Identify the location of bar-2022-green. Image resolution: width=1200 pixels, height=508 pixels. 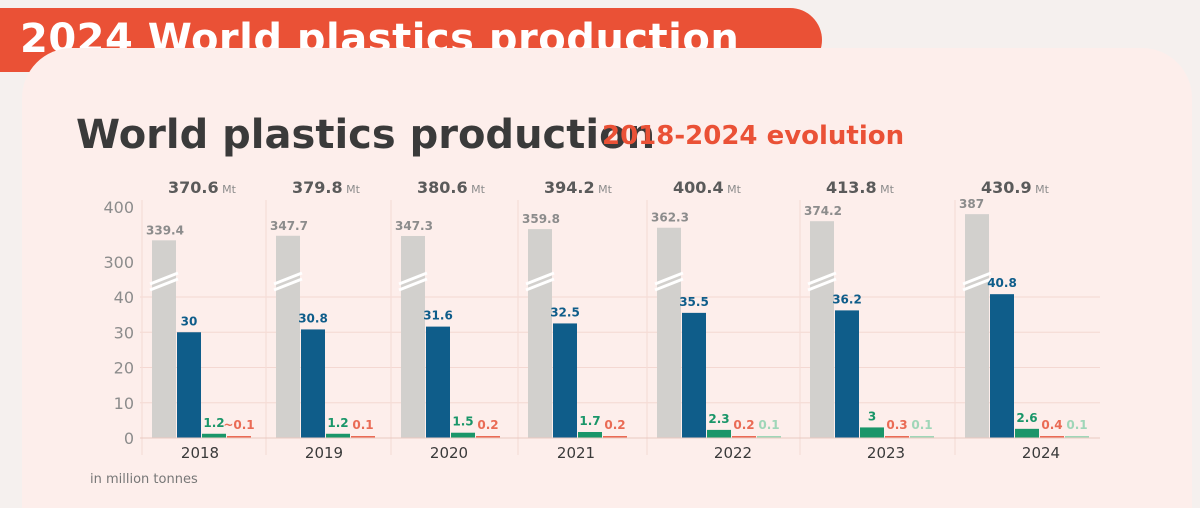
(719, 433).